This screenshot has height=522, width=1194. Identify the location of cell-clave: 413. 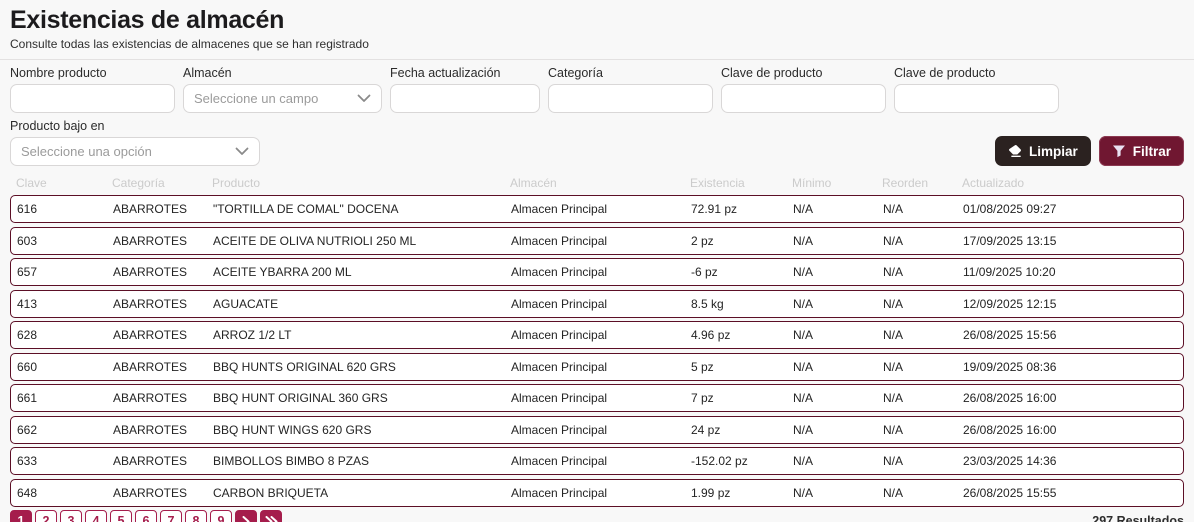
(27, 303).